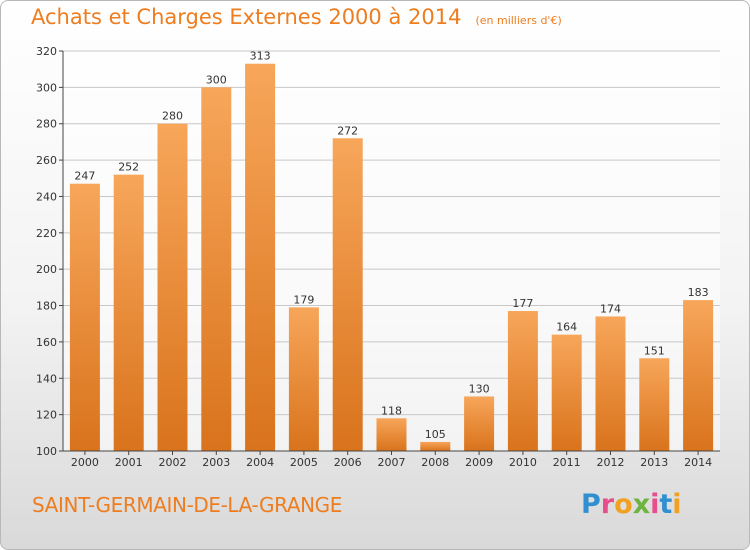 Image resolution: width=750 pixels, height=550 pixels. Describe the element at coordinates (128, 167) in the screenshot. I see `data-label: 252` at that location.